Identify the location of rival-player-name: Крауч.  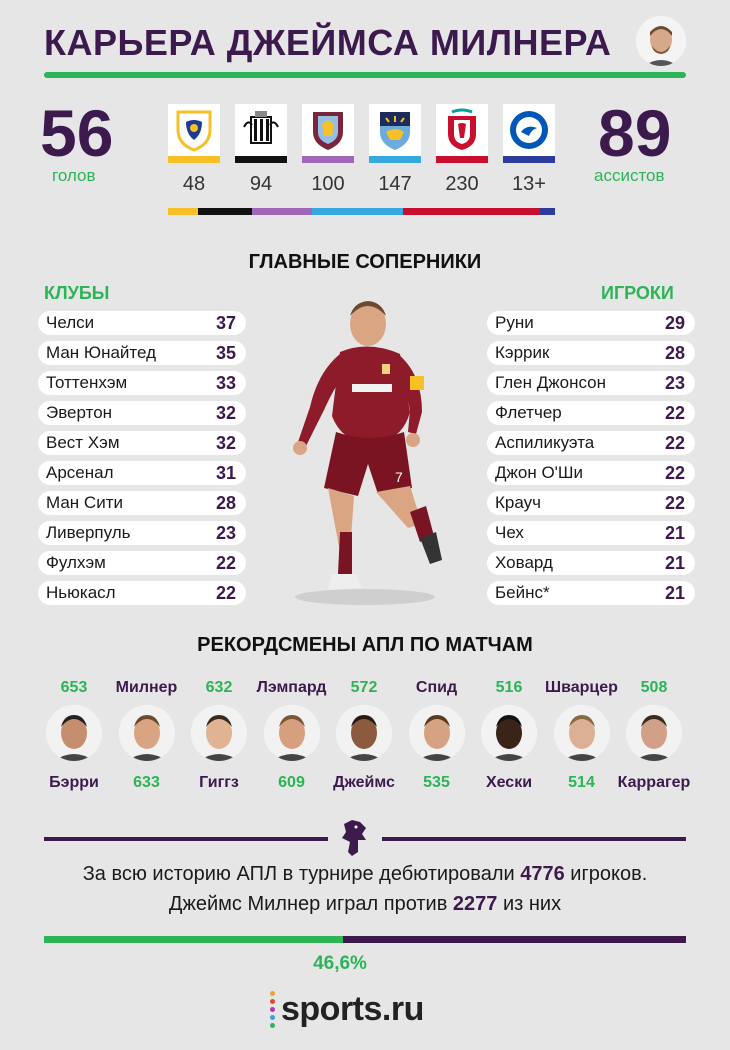
(518, 502).